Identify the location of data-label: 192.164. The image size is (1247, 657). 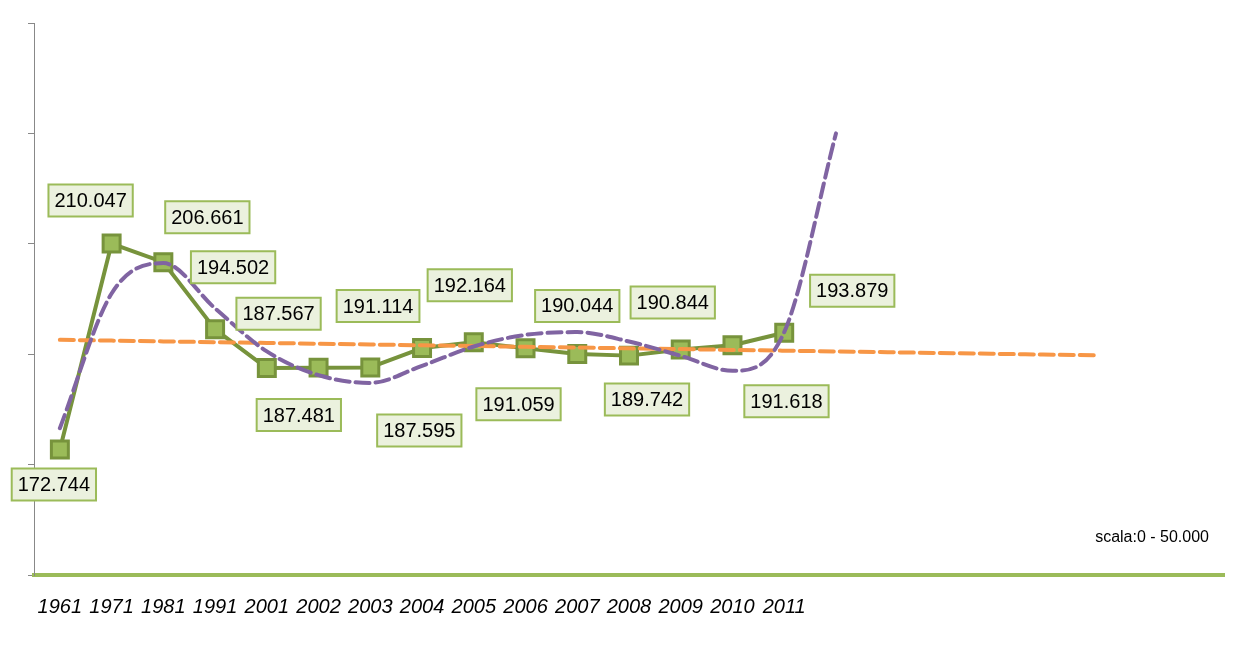
(469, 284).